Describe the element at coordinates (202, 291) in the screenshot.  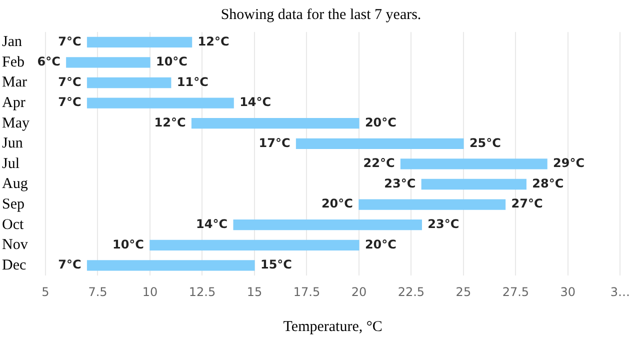
I see `x-tick-label: 12.5` at that location.